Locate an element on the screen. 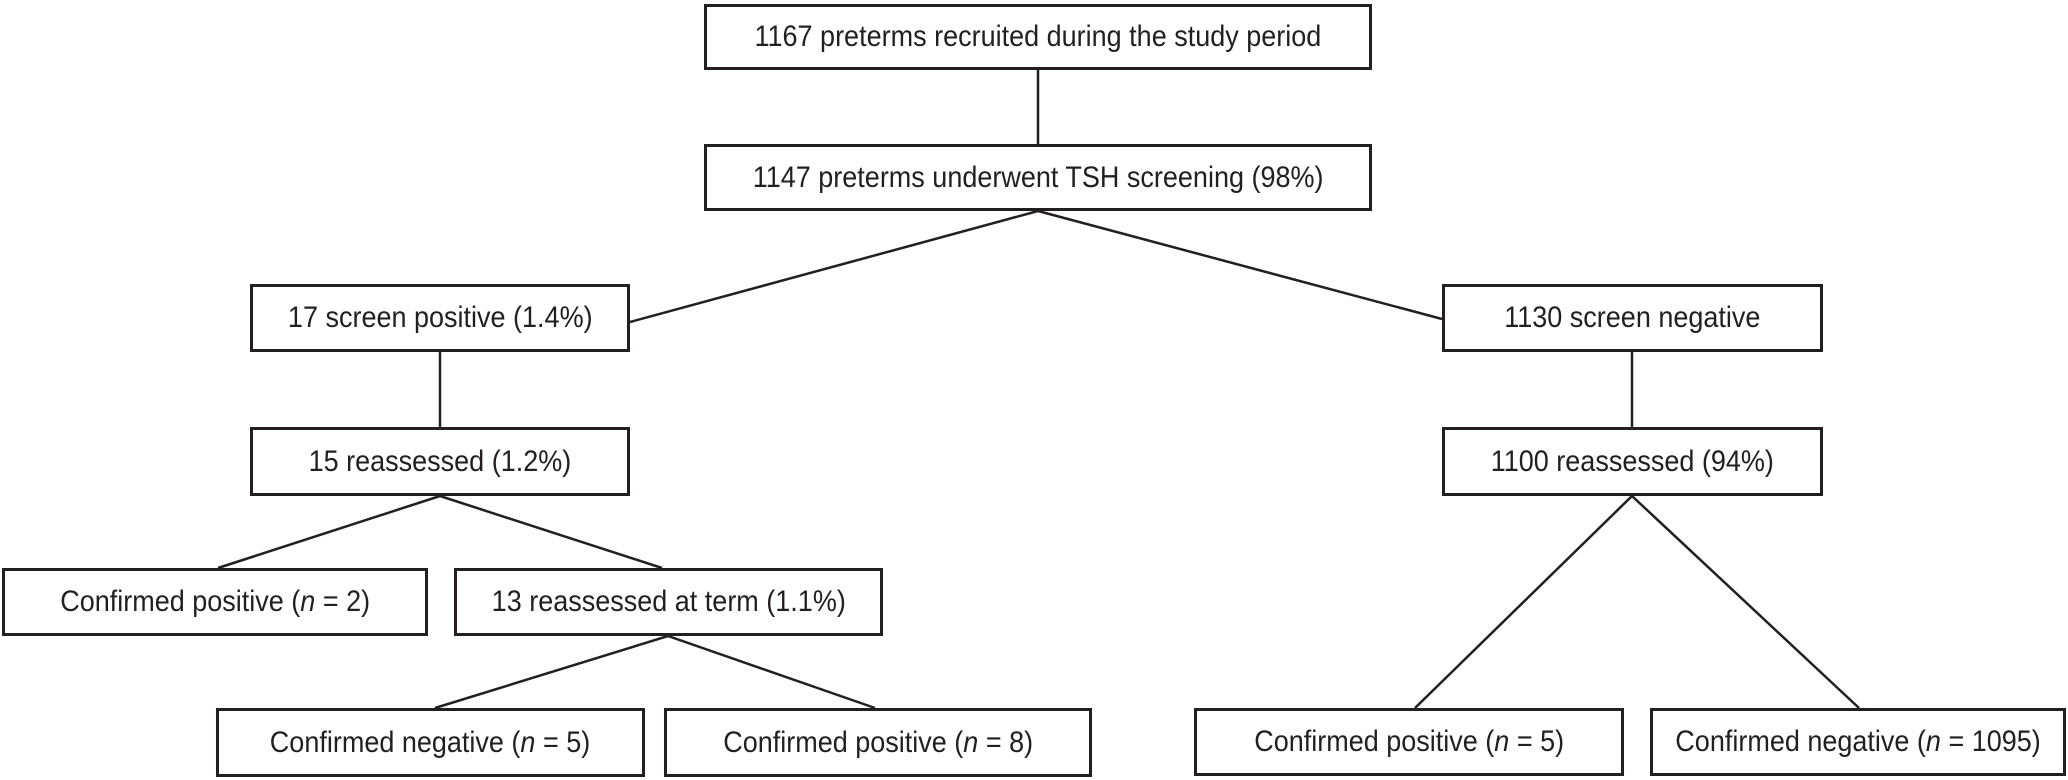 Image resolution: width=2068 pixels, height=780 pixels. edge-screened-screen-negative is located at coordinates (1240, 265).